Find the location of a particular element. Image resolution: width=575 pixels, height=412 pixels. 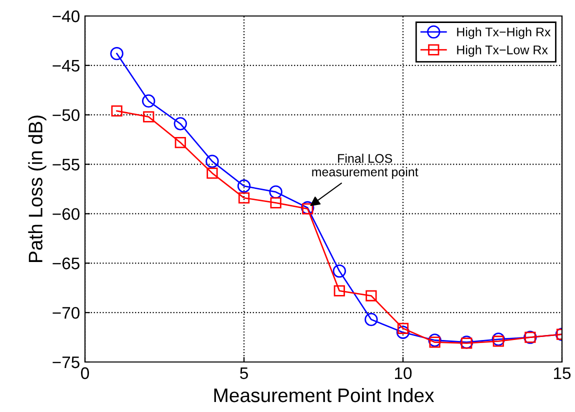

y-tick-label: −65 is located at coordinates (66, 264).